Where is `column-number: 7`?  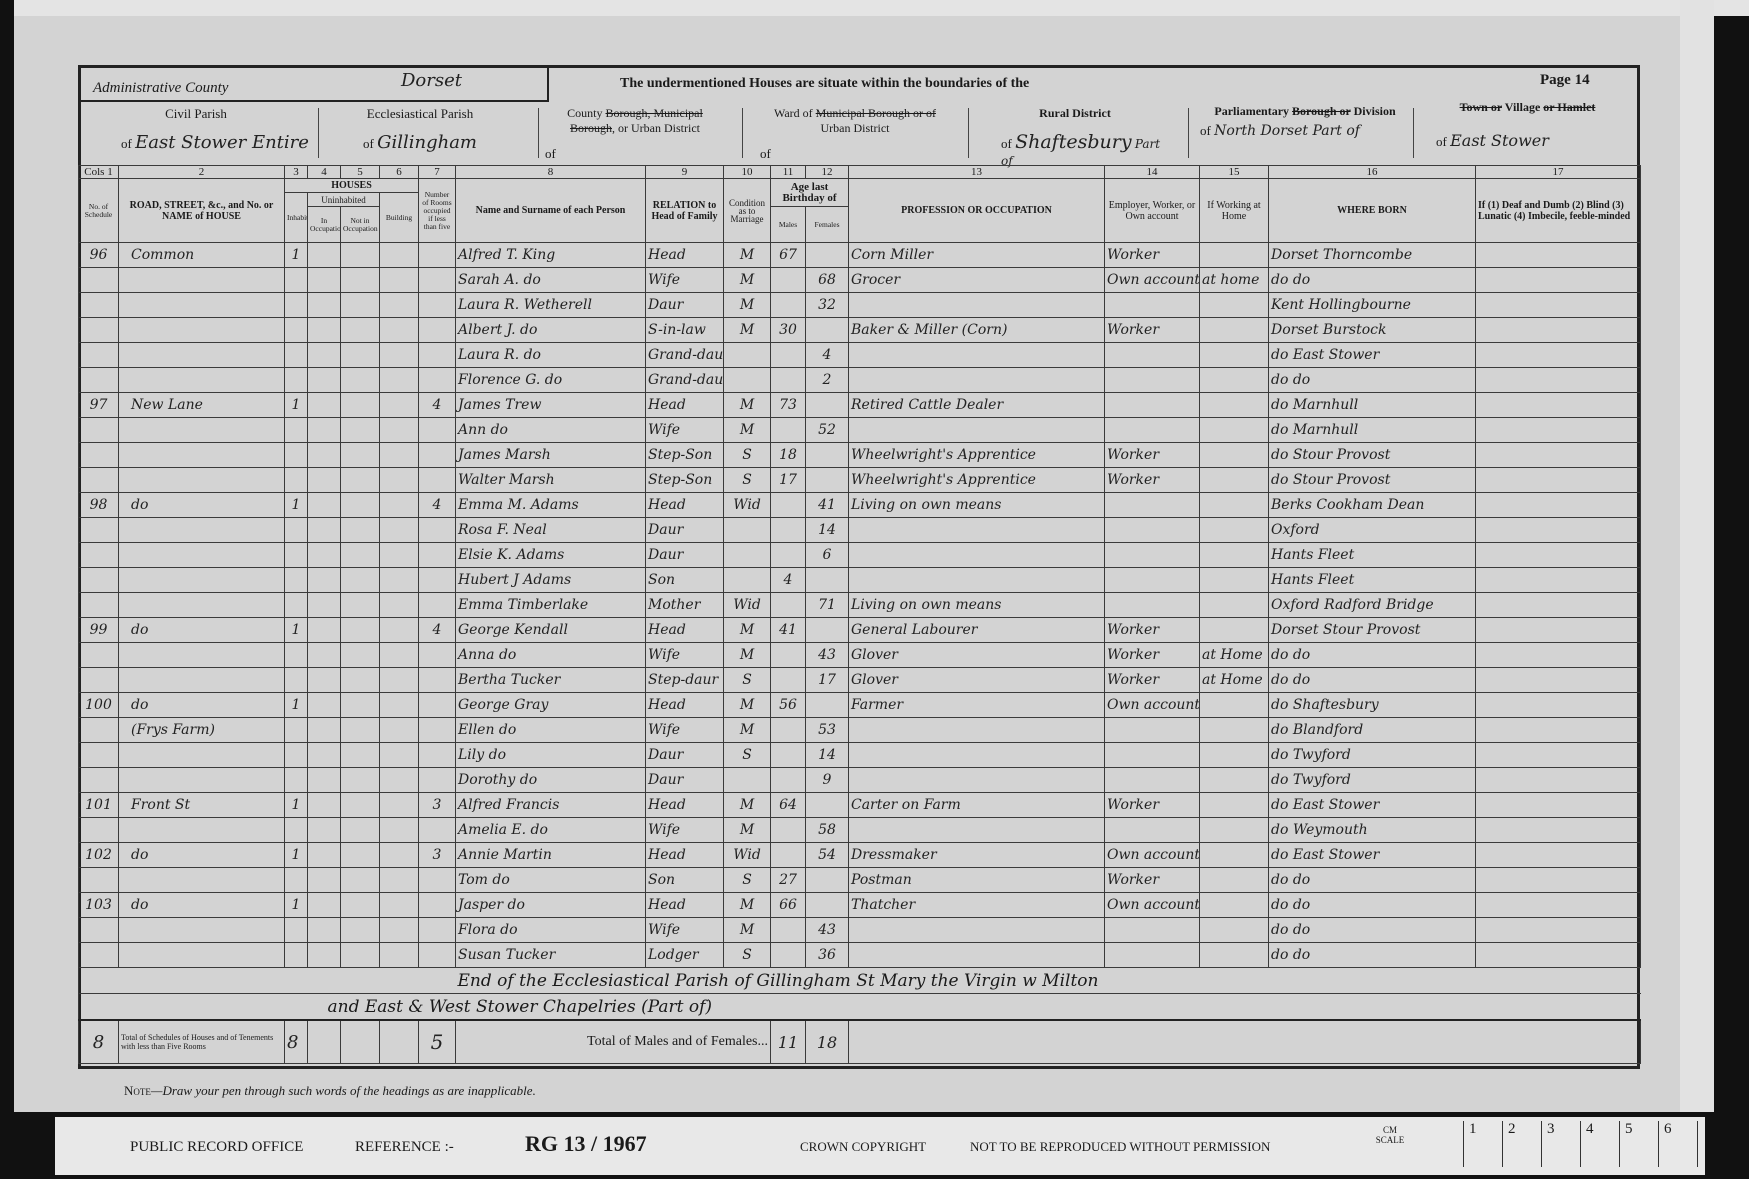
column-number: 7 is located at coordinates (437, 172).